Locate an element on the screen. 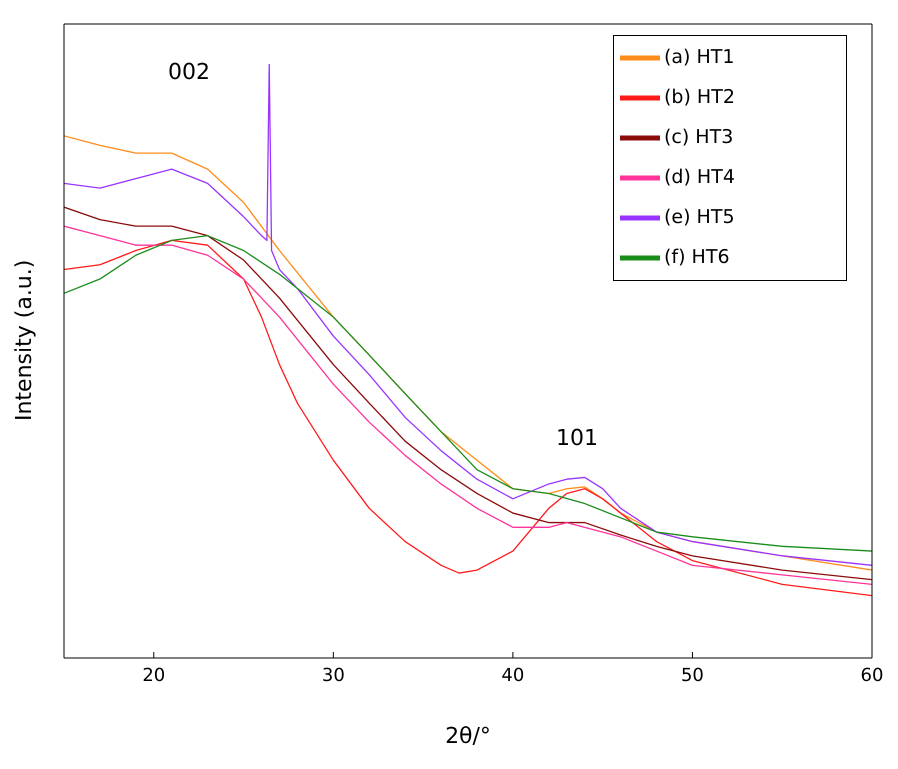  x-axis-title: 2θ/° is located at coordinates (468, 736).